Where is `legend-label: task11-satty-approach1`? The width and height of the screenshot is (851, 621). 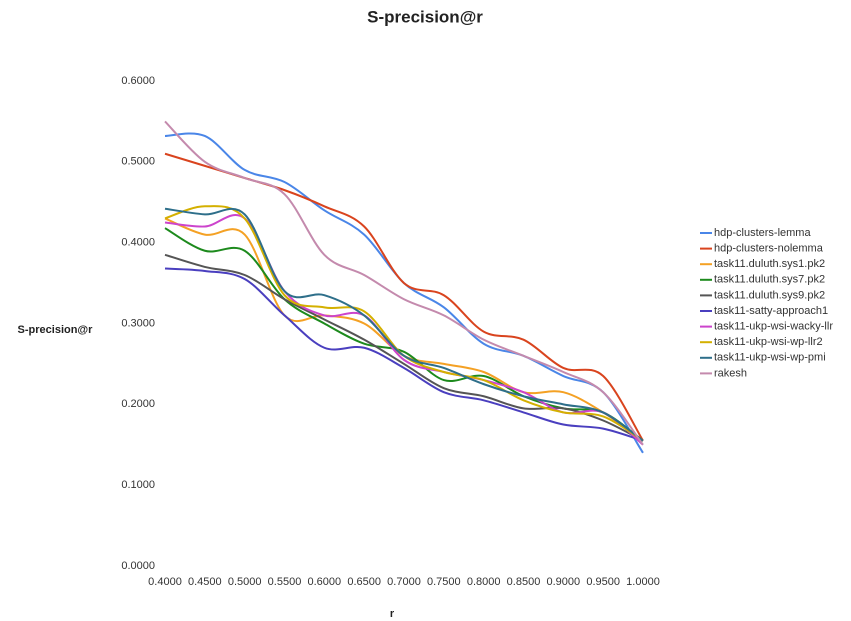 legend-label: task11-satty-approach1 is located at coordinates (771, 311).